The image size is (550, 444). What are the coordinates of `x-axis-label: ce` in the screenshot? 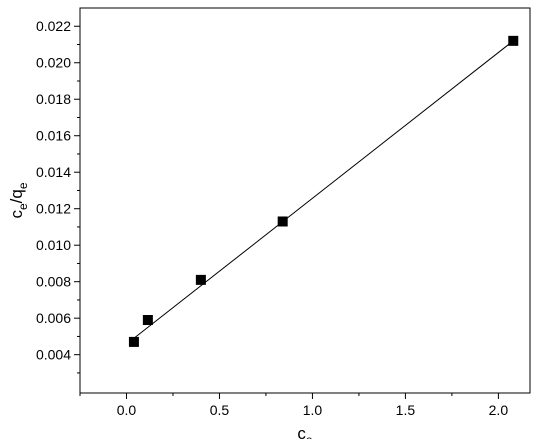 It's located at (305, 431).